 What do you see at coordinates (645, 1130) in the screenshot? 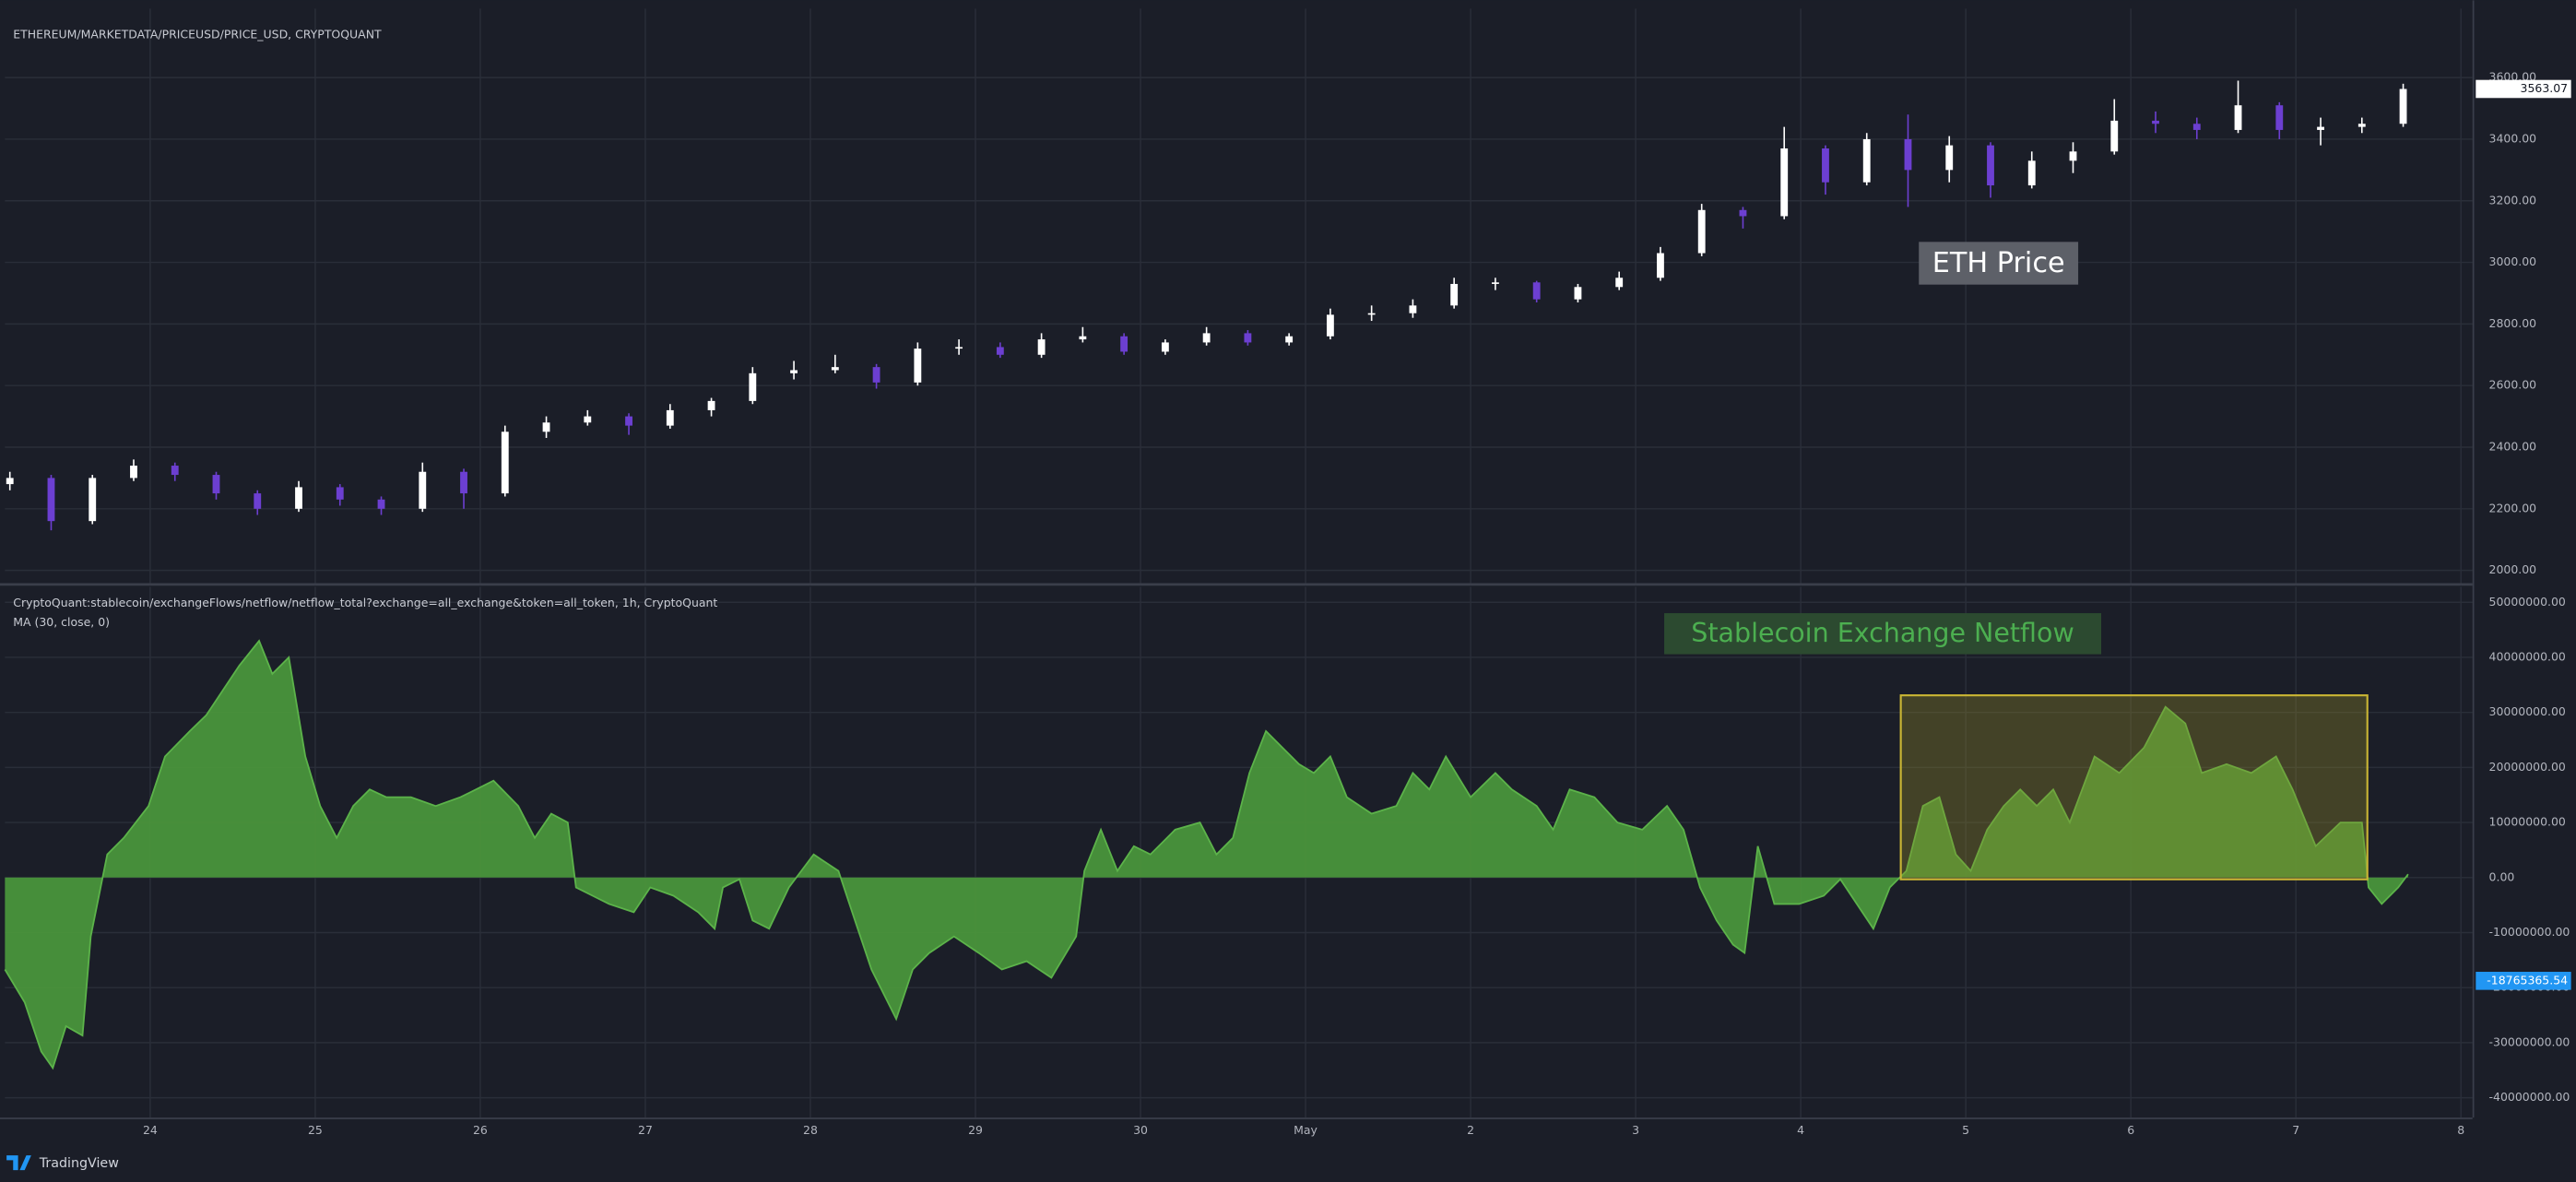
I see `x-tick-label: 27` at bounding box center [645, 1130].